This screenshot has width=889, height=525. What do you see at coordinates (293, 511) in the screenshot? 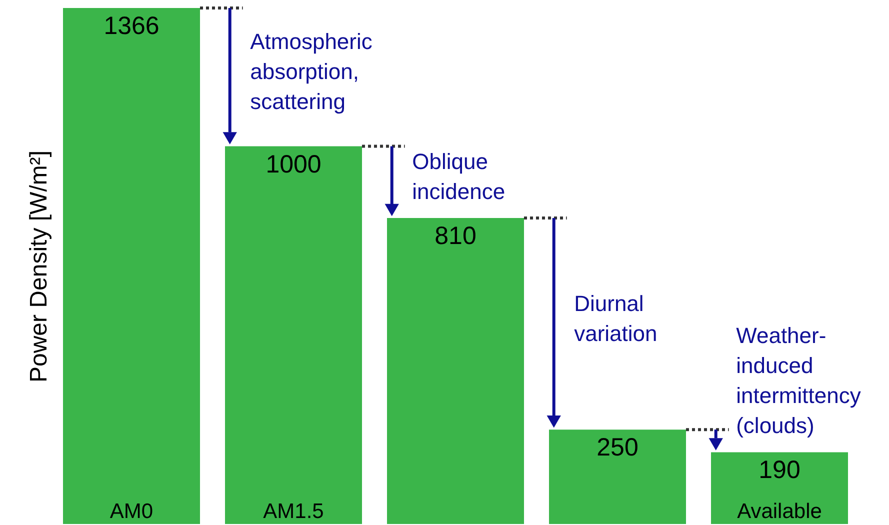
I see `x-tick-label: AM1.5` at bounding box center [293, 511].